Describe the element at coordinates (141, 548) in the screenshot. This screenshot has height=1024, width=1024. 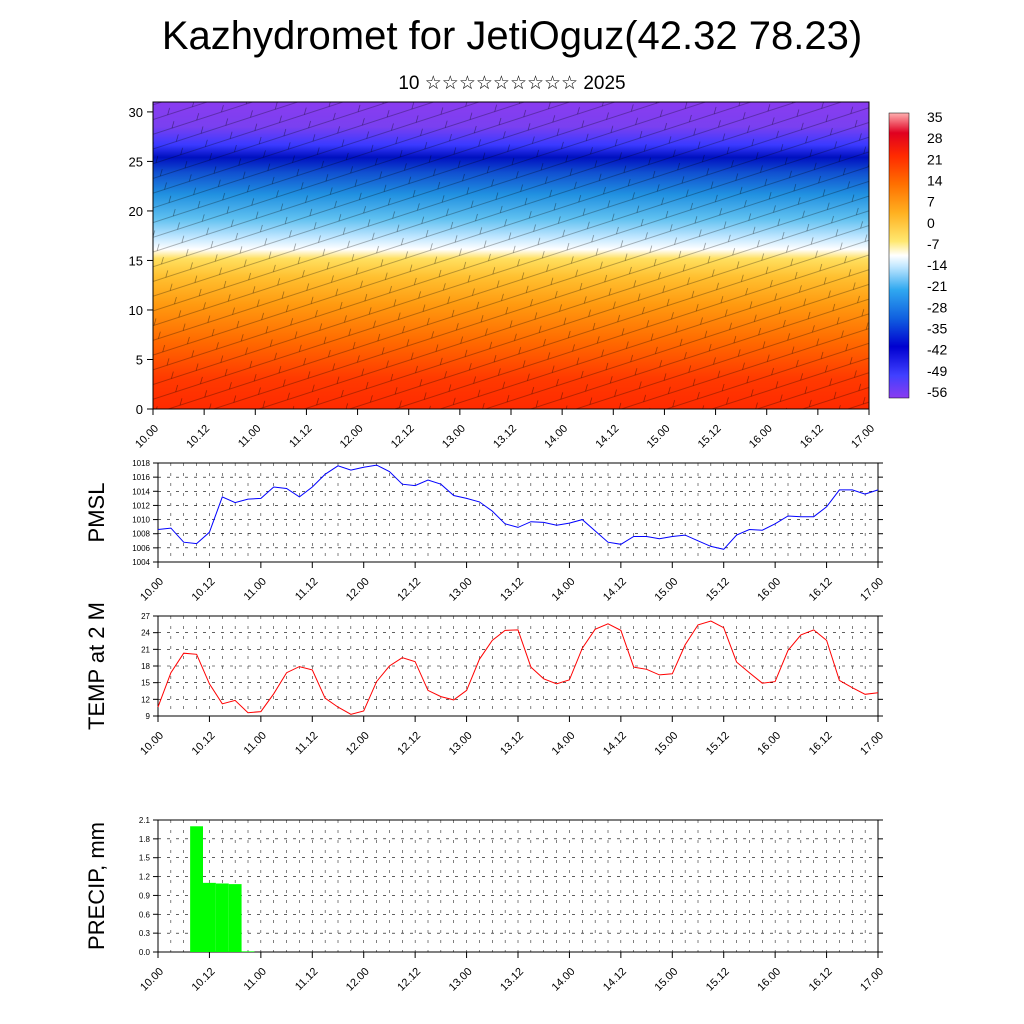
I see `y-tick-label: 1006` at that location.